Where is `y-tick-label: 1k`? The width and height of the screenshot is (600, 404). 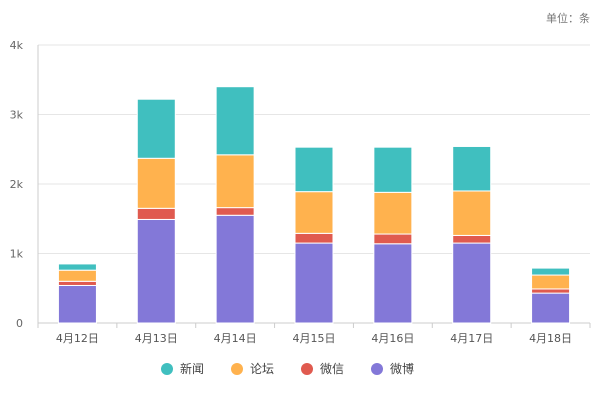
y-tick-label: 1k is located at coordinates (17, 254).